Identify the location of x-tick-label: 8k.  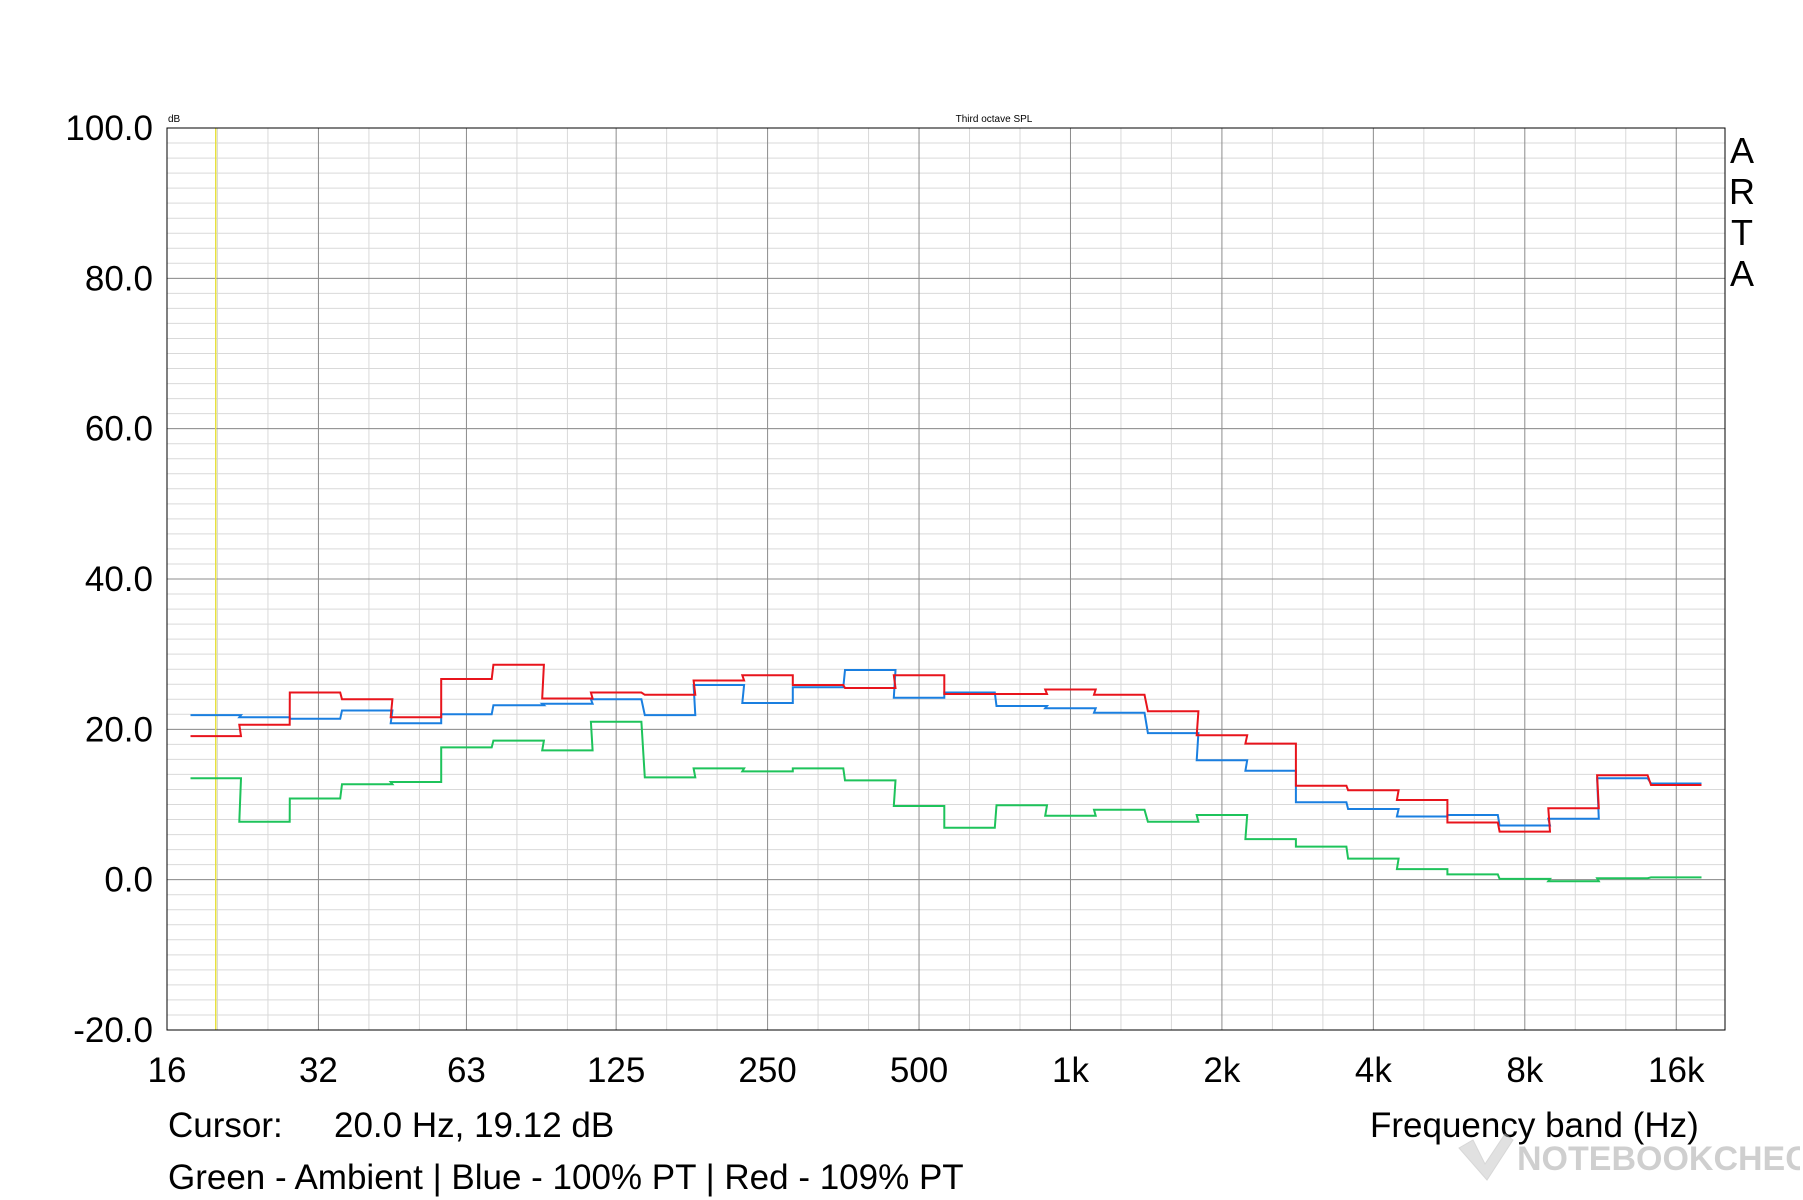
(1524, 1070).